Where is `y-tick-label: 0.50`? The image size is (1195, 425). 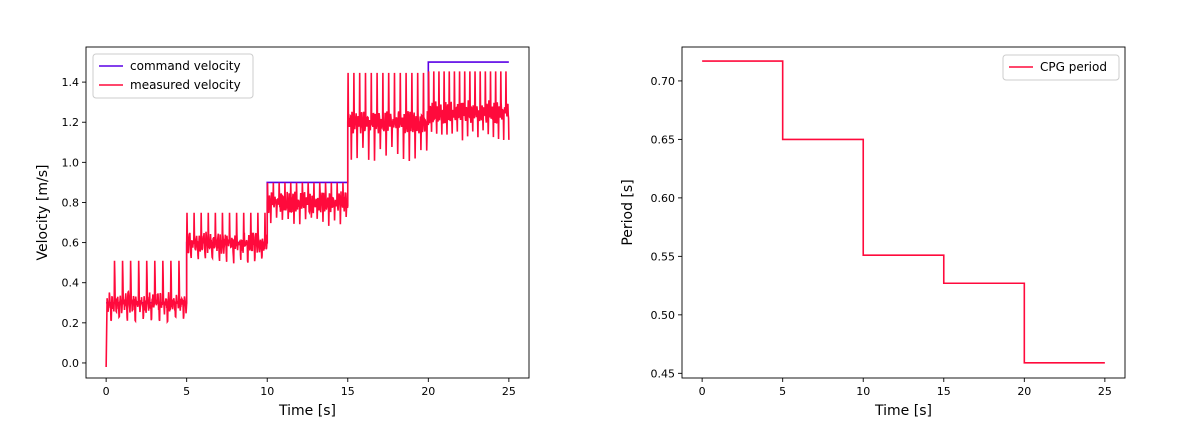 y-tick-label: 0.50 is located at coordinates (663, 315).